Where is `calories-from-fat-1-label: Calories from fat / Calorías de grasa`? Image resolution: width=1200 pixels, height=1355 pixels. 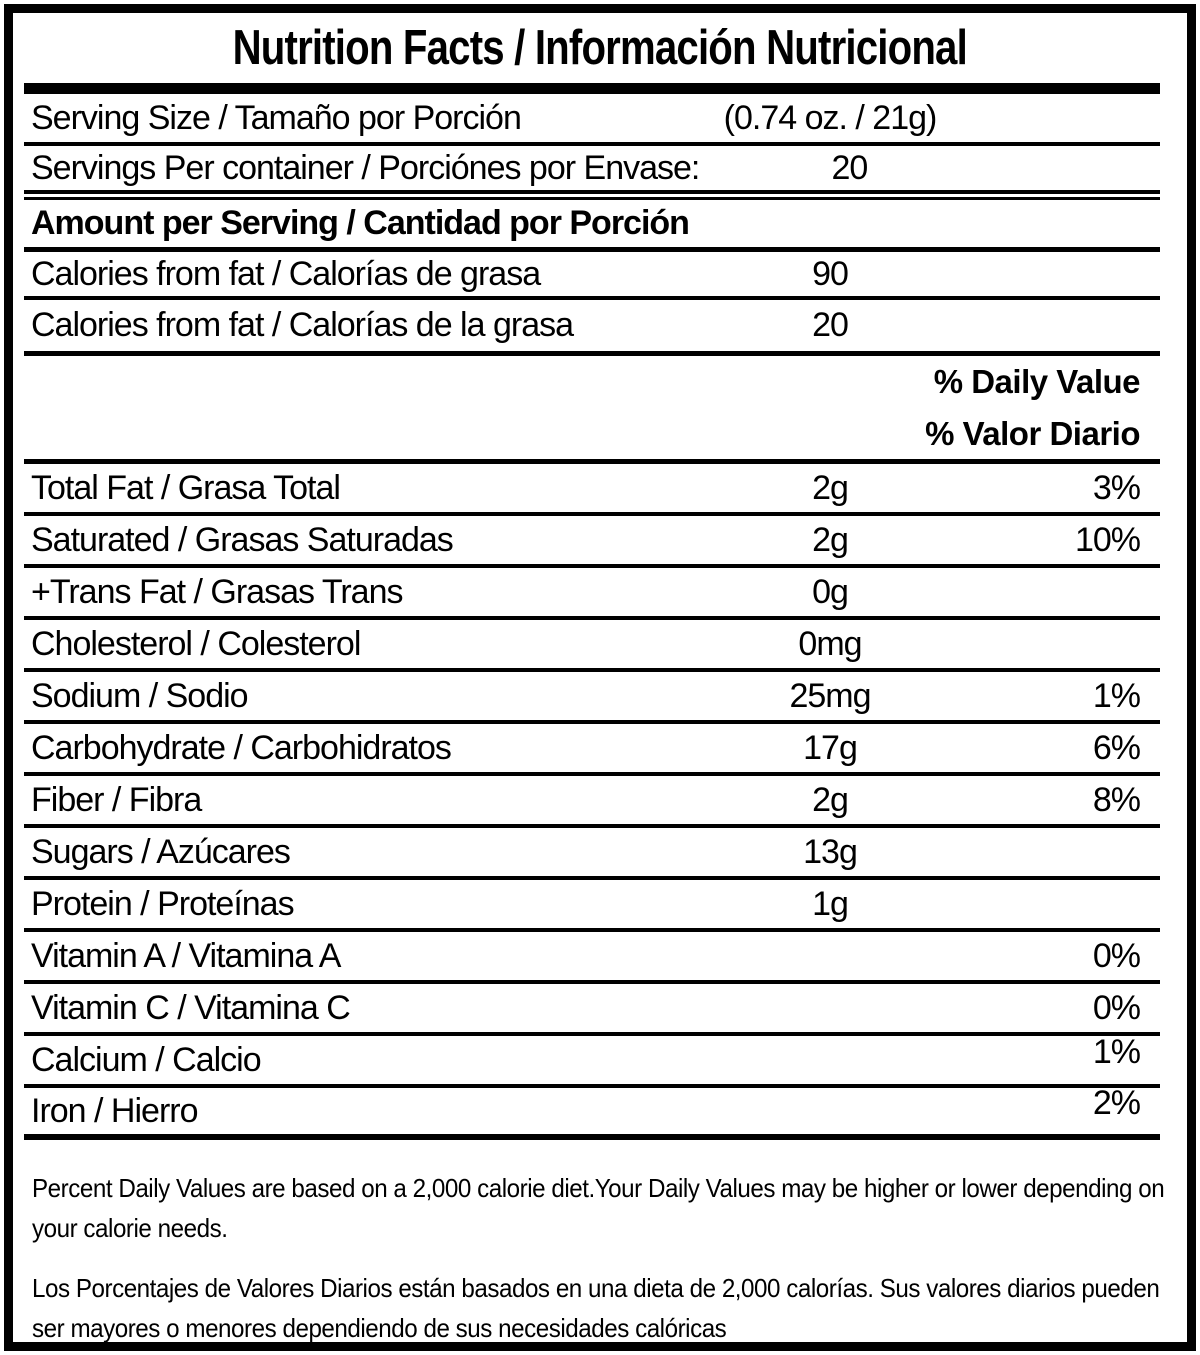 calories-from-fat-1-label: Calories from fat / Calorías de grasa is located at coordinates (286, 273).